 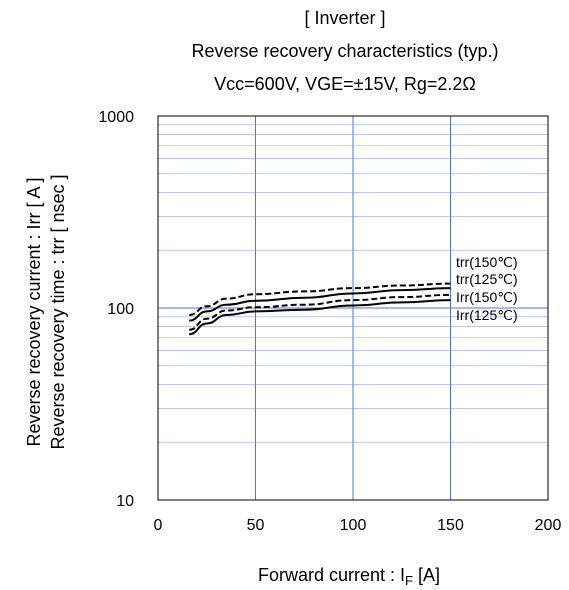 What do you see at coordinates (487, 297) in the screenshot?
I see `curve-label-2: Irr(150℃)` at bounding box center [487, 297].